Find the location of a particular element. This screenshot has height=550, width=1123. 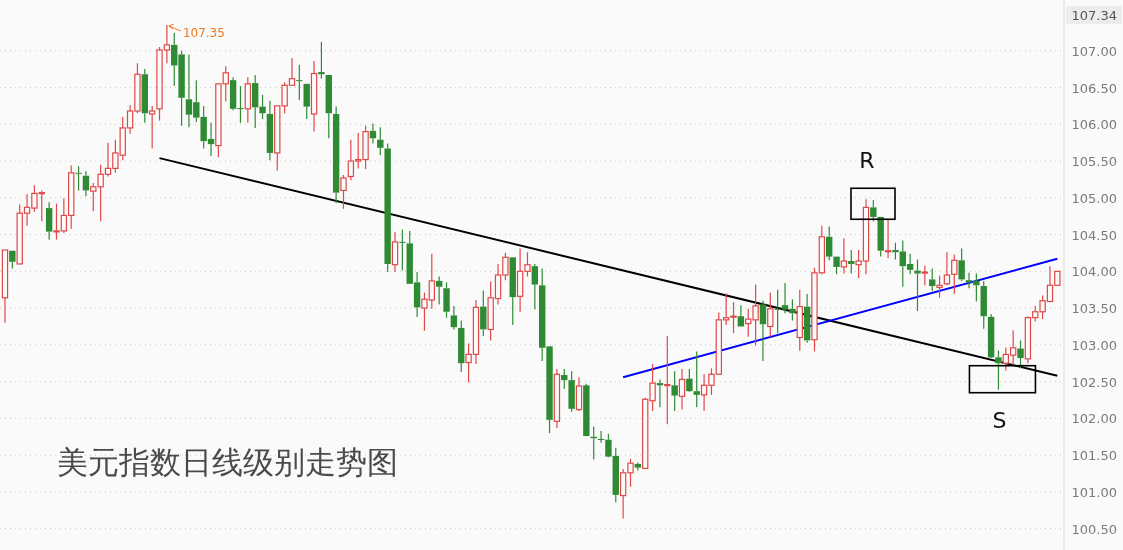

y-tick-label: 105.00 is located at coordinates (1094, 198).